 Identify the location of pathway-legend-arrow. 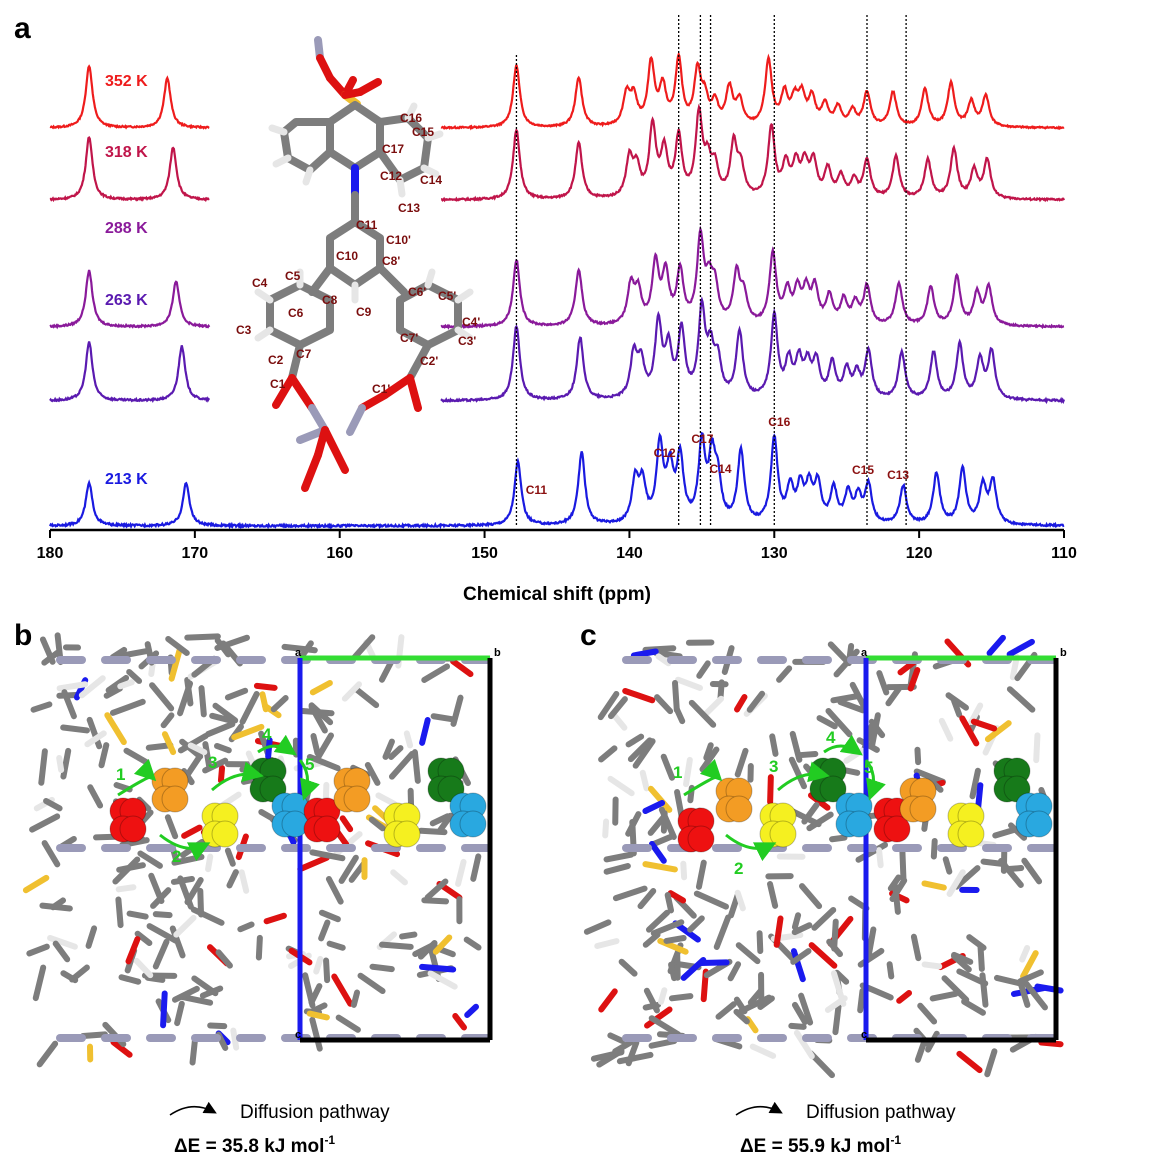
(193, 1108).